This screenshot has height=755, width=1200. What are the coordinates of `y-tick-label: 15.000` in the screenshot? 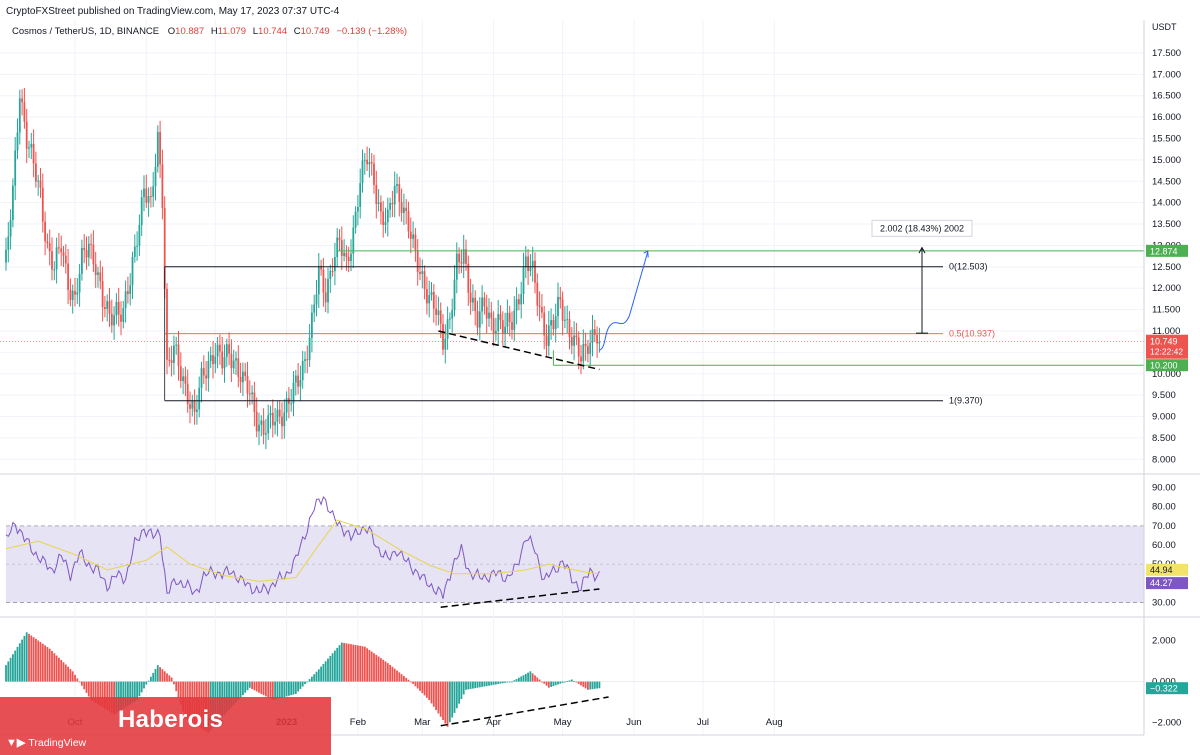 It's located at (1166, 160).